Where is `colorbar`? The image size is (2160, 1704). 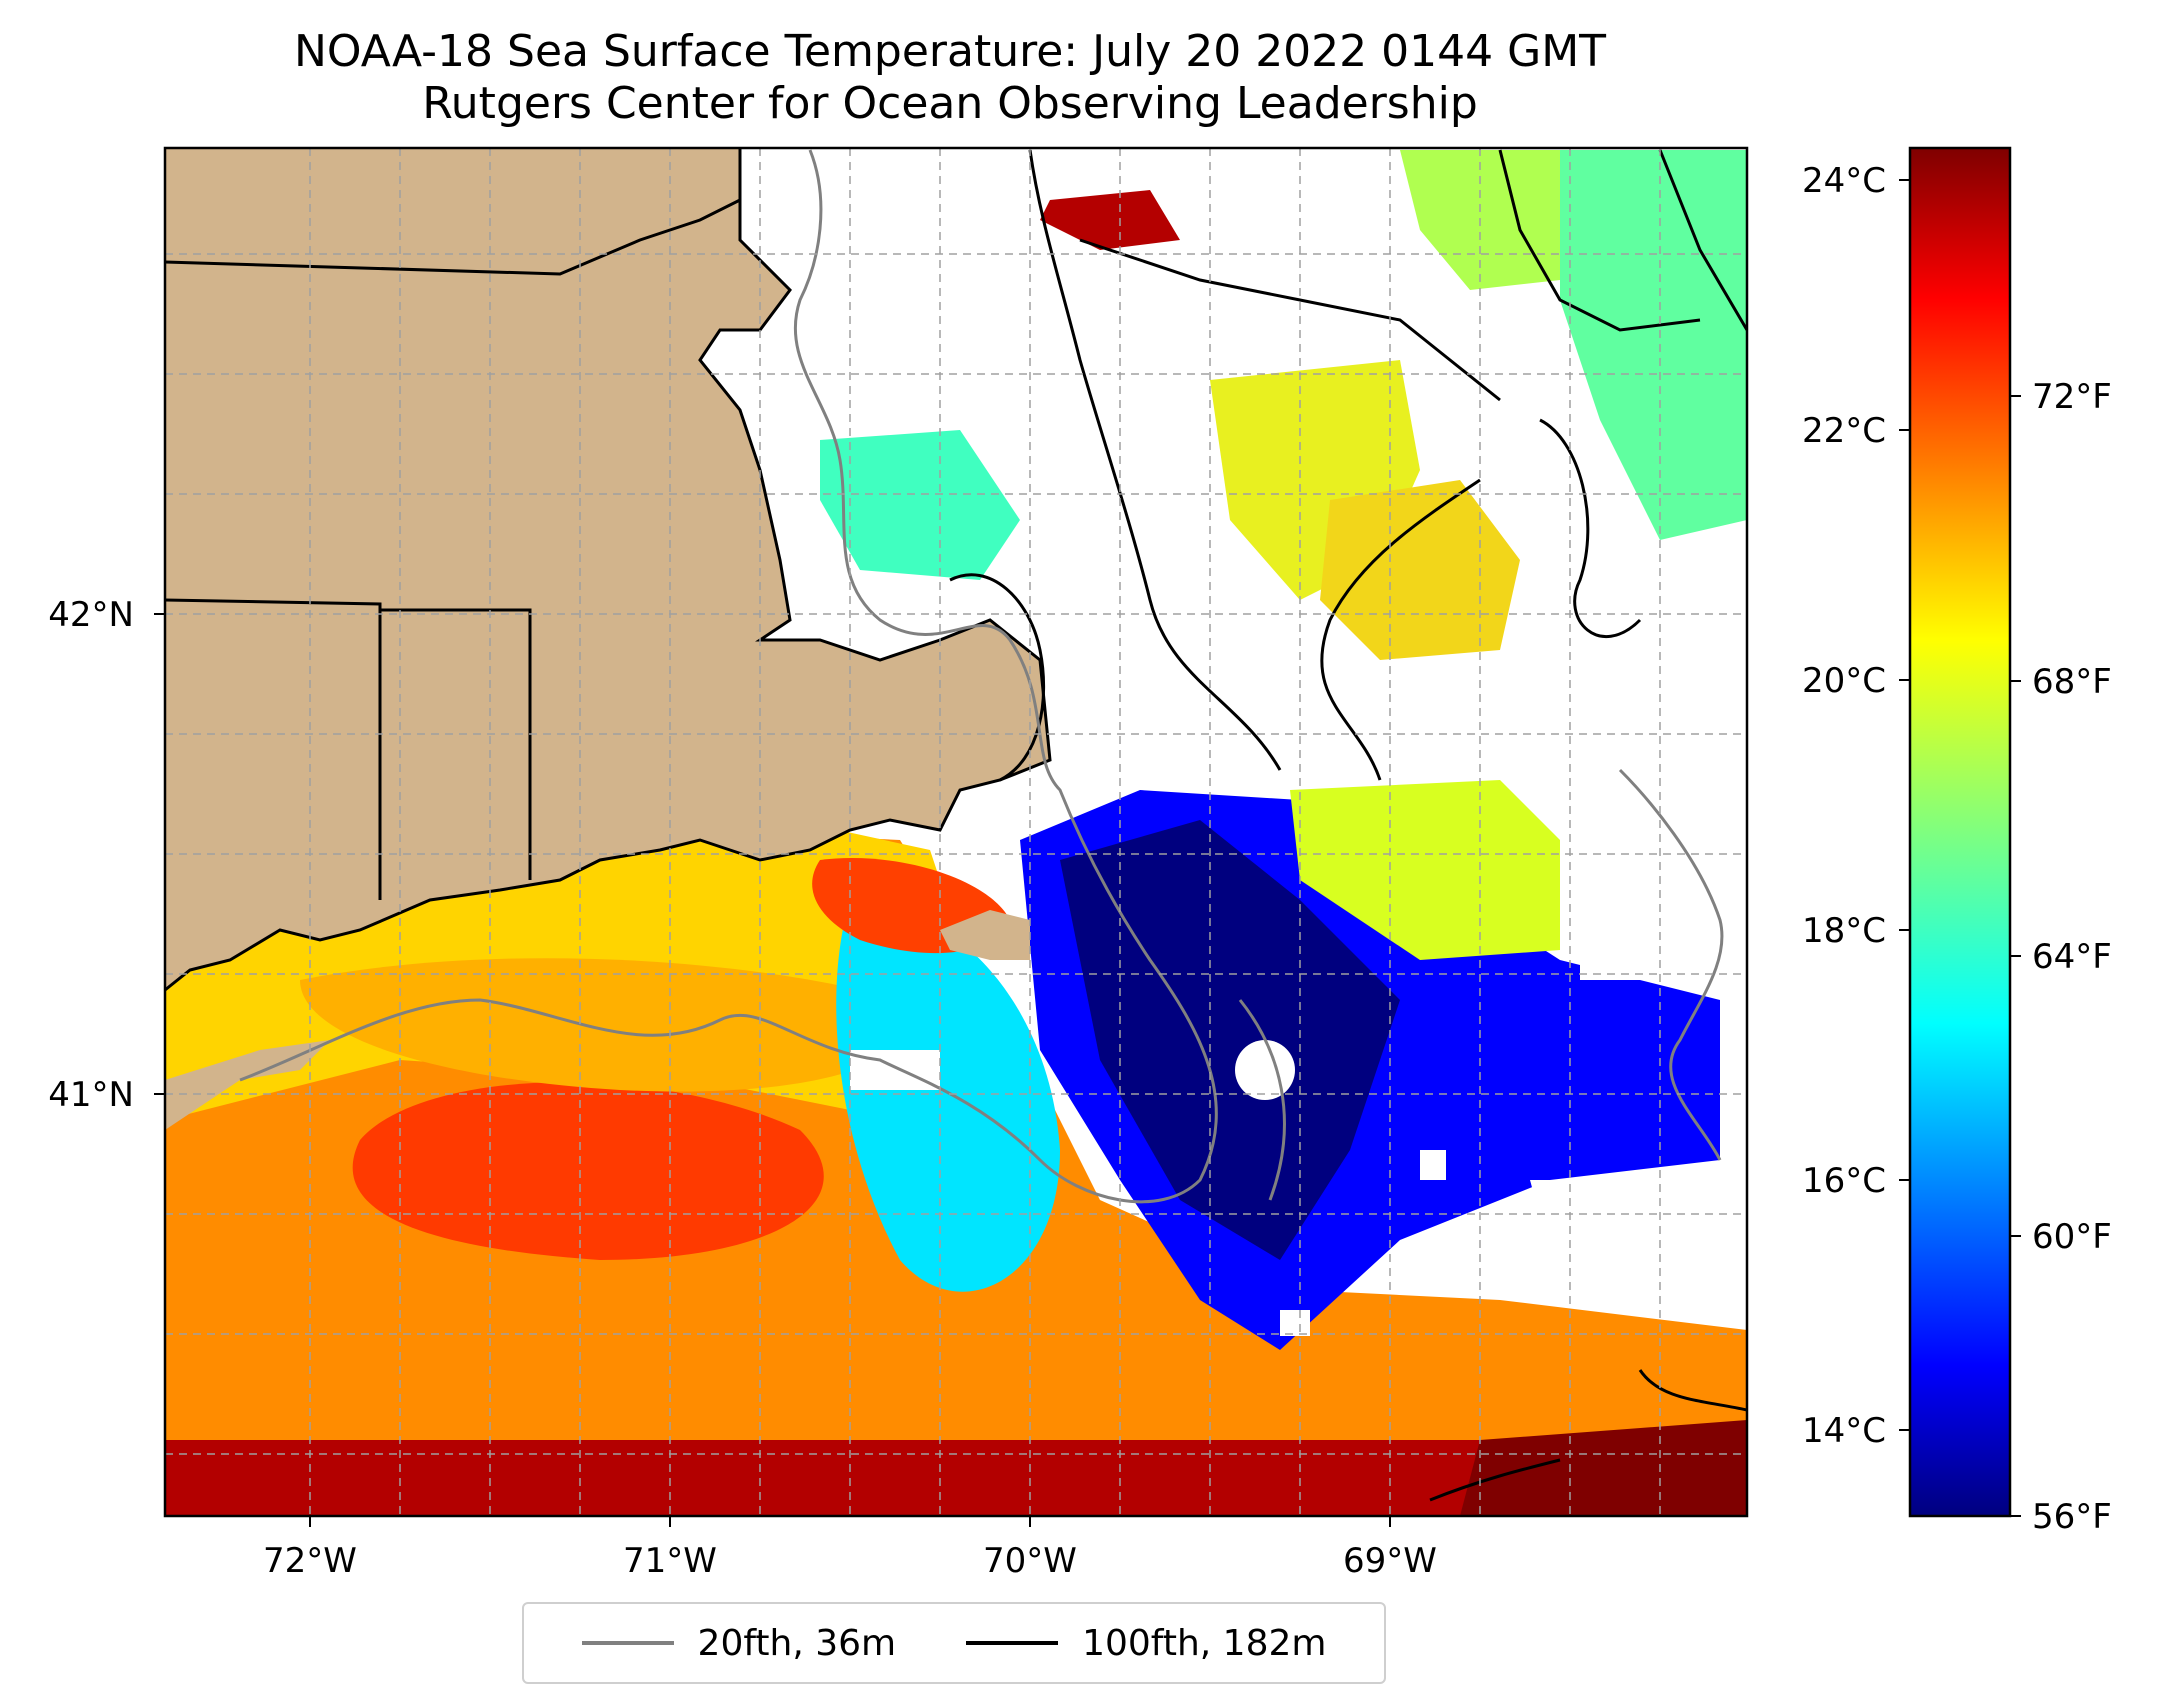
colorbar is located at coordinates (1960, 832).